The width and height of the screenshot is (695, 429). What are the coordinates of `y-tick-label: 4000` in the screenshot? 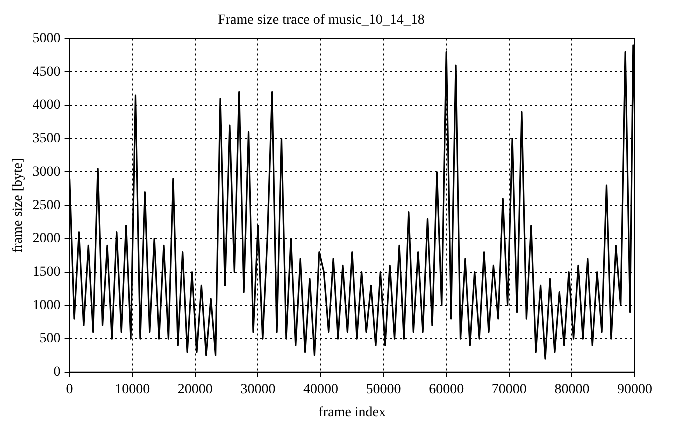 It's located at (46, 106).